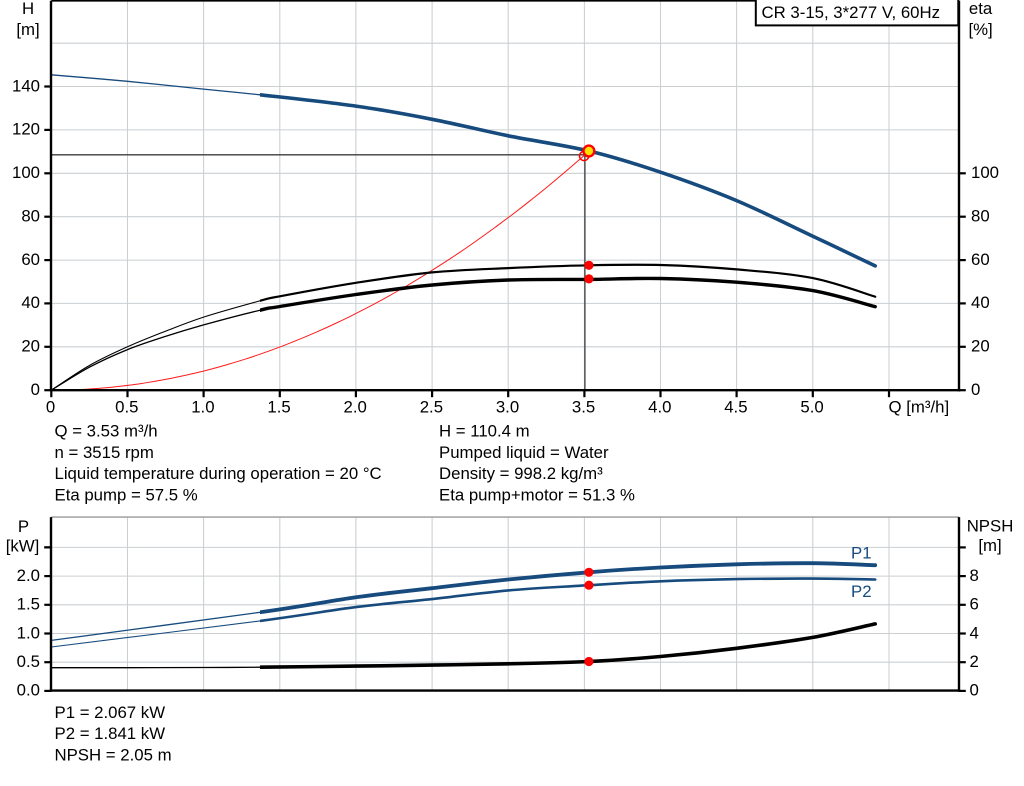  What do you see at coordinates (23, 546) in the screenshot?
I see `svg-text: [kW]` at bounding box center [23, 546].